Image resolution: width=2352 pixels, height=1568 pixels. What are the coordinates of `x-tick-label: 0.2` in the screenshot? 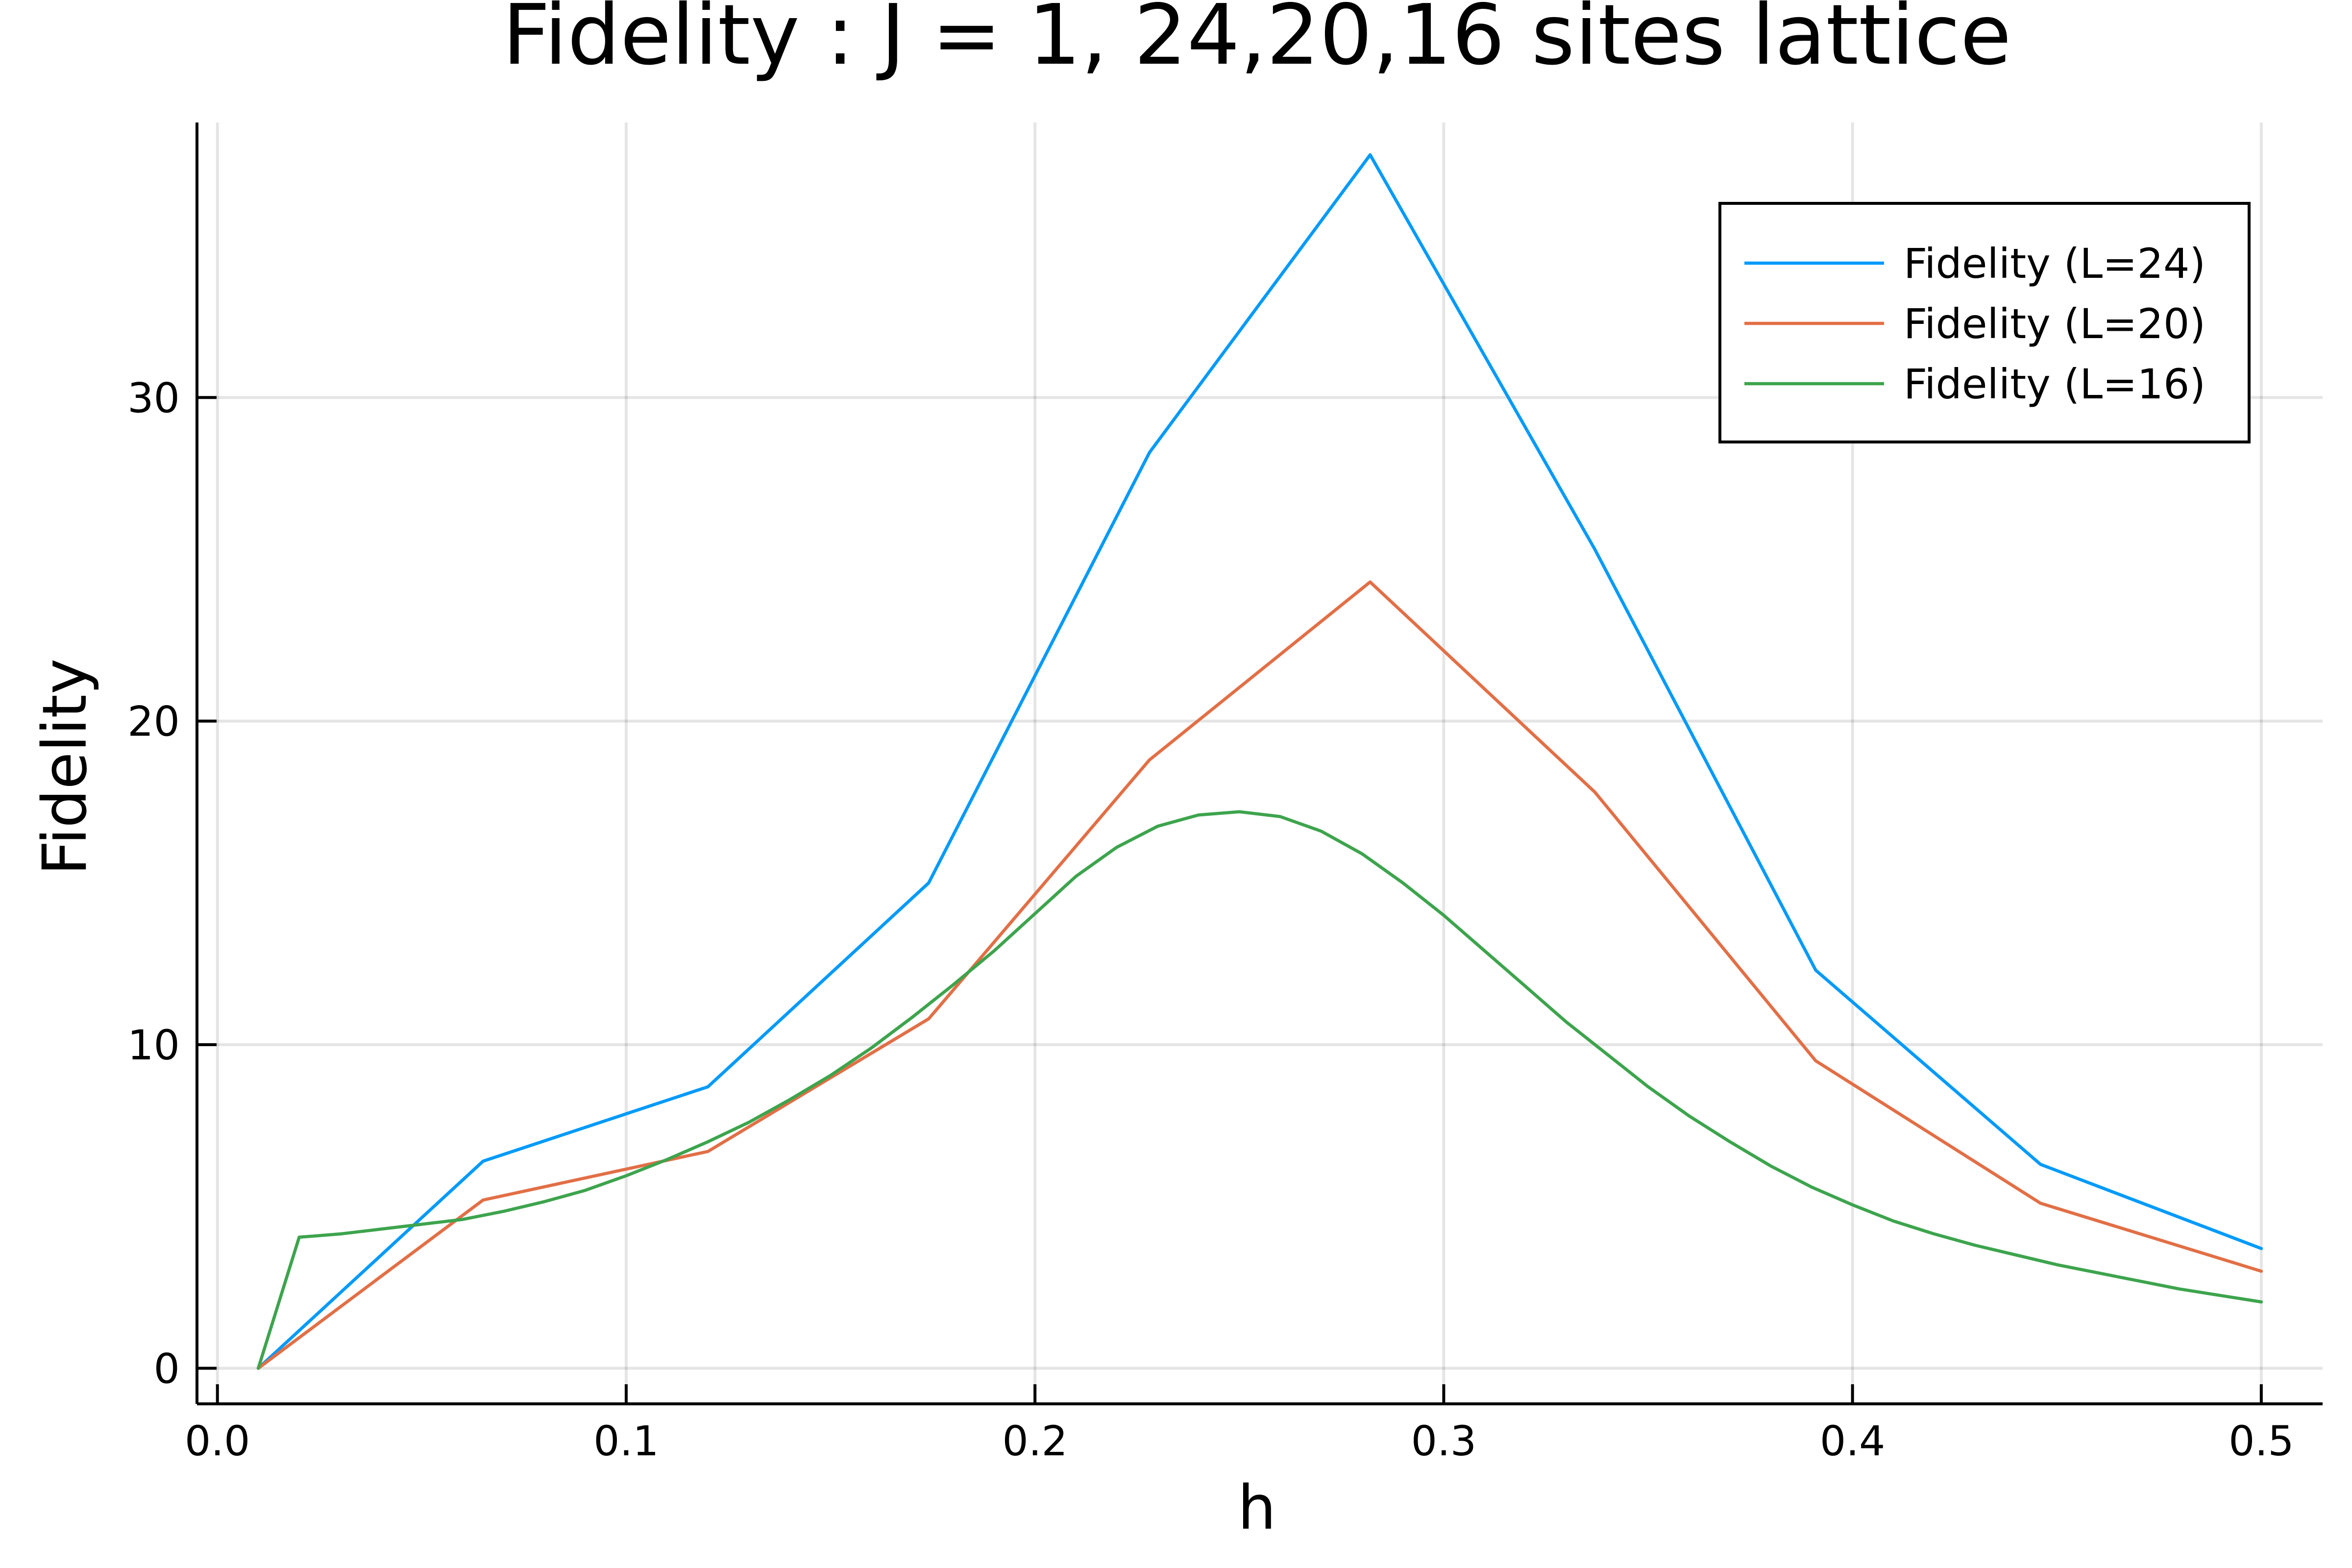 It's located at (1035, 1441).